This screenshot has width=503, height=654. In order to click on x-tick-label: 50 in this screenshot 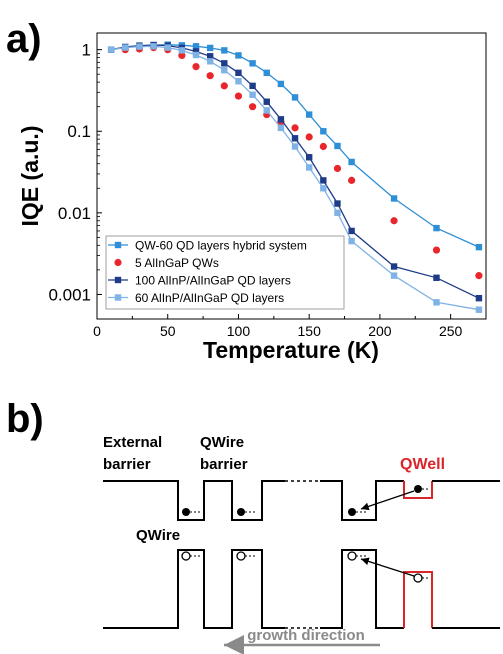, I will do `click(168, 331)`.